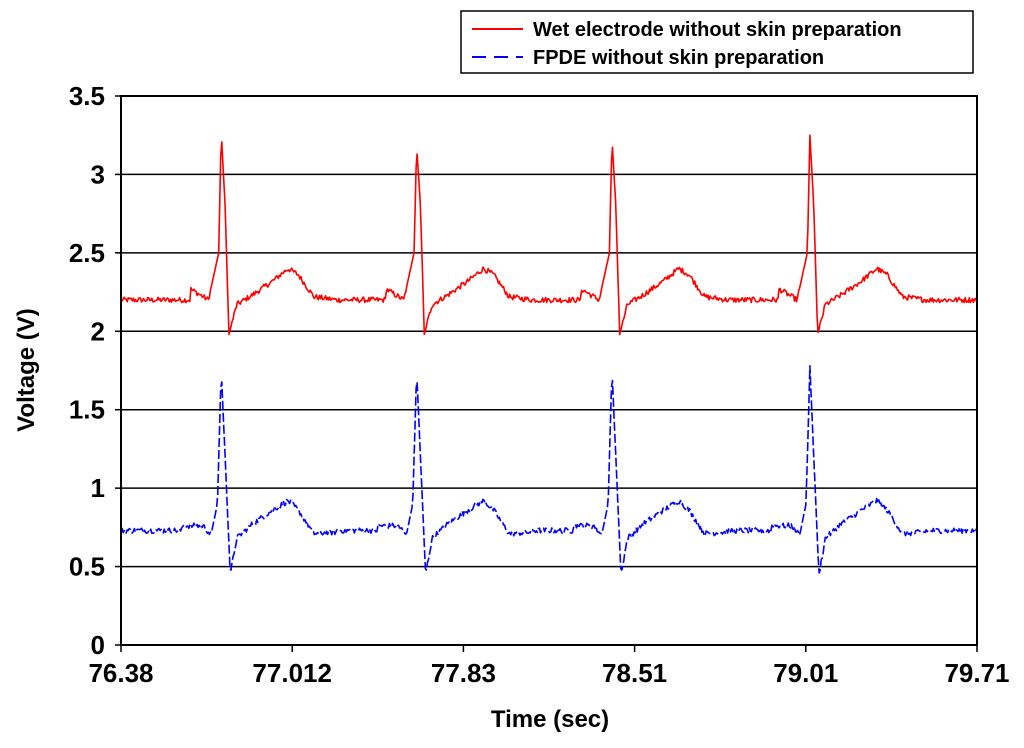  What do you see at coordinates (292, 673) in the screenshot?
I see `x-tick-label: 77.012` at bounding box center [292, 673].